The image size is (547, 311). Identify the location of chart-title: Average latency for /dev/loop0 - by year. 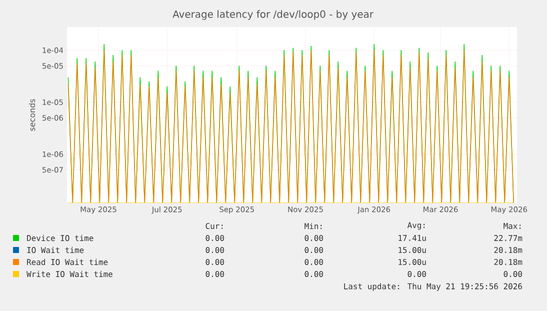
(273, 15).